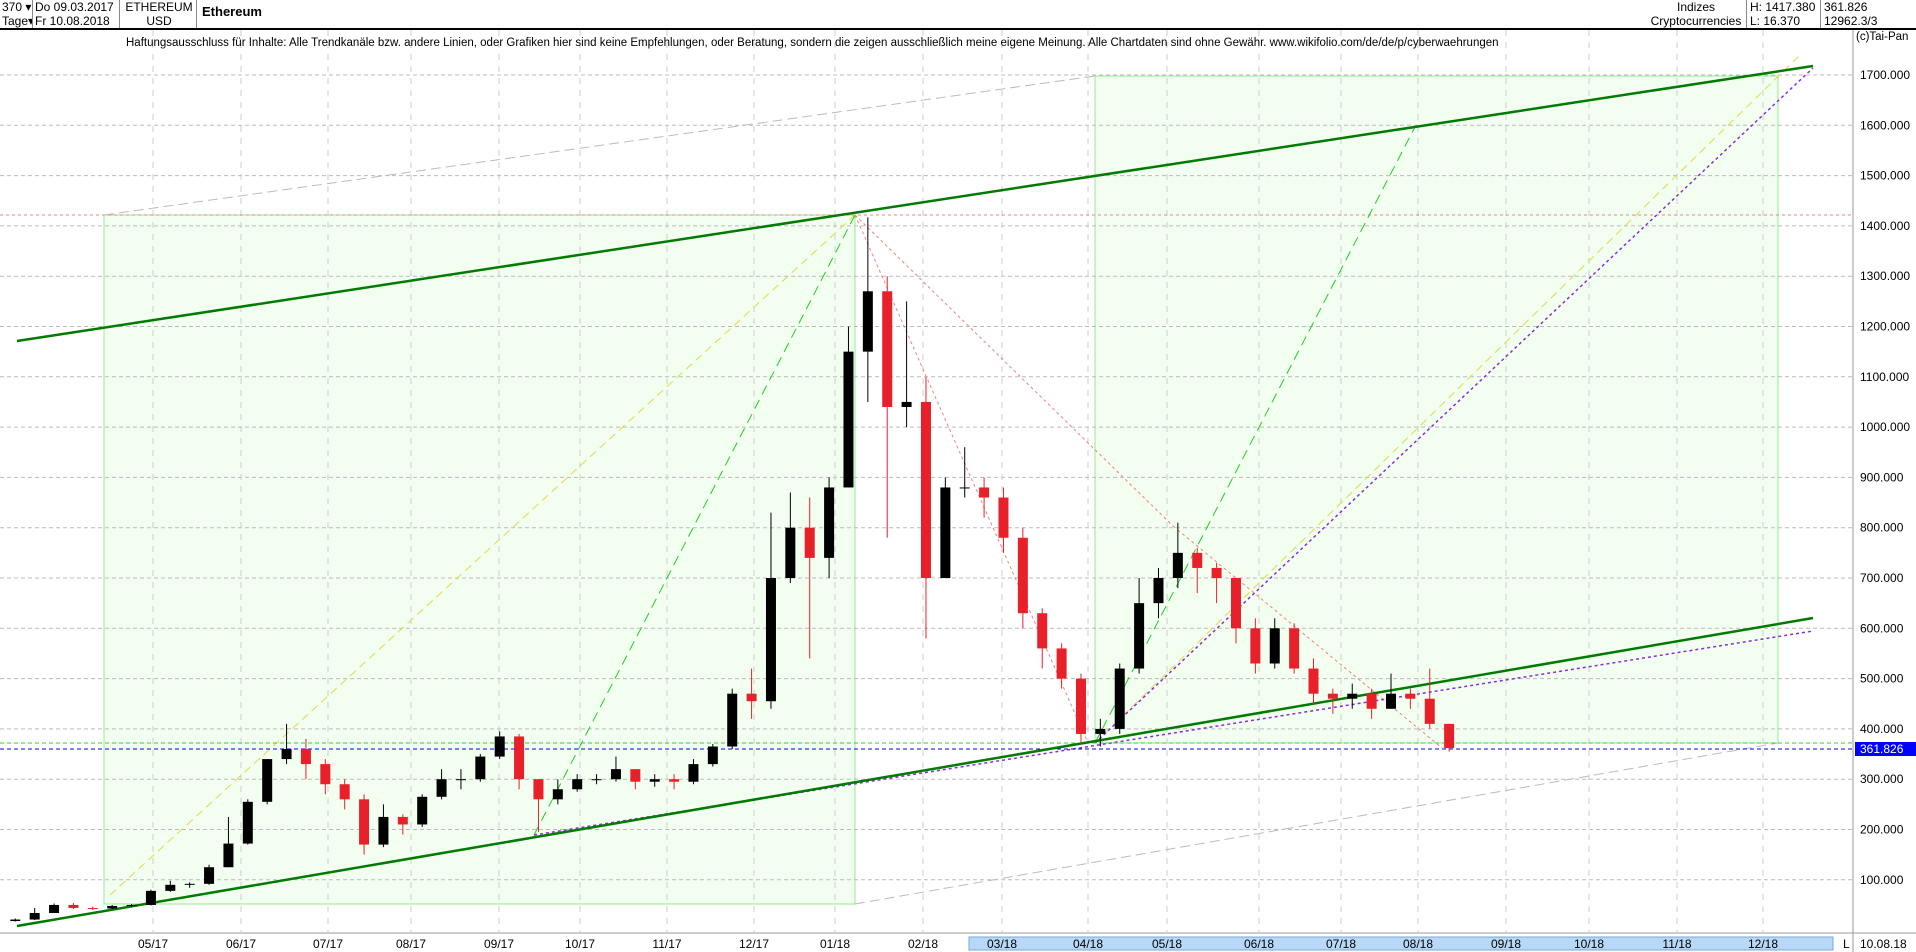 This screenshot has height=952, width=1916. What do you see at coordinates (1002, 944) in the screenshot?
I see `x-tick-label: 03/18` at bounding box center [1002, 944].